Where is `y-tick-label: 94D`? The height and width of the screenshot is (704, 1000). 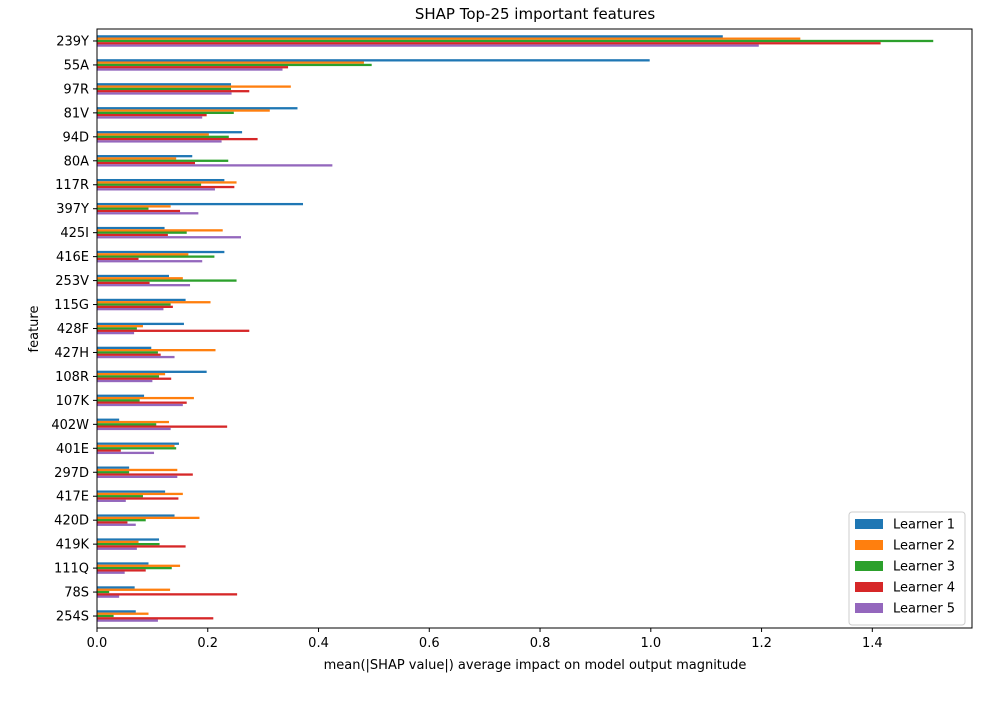 y-tick-label: 94D is located at coordinates (75, 137).